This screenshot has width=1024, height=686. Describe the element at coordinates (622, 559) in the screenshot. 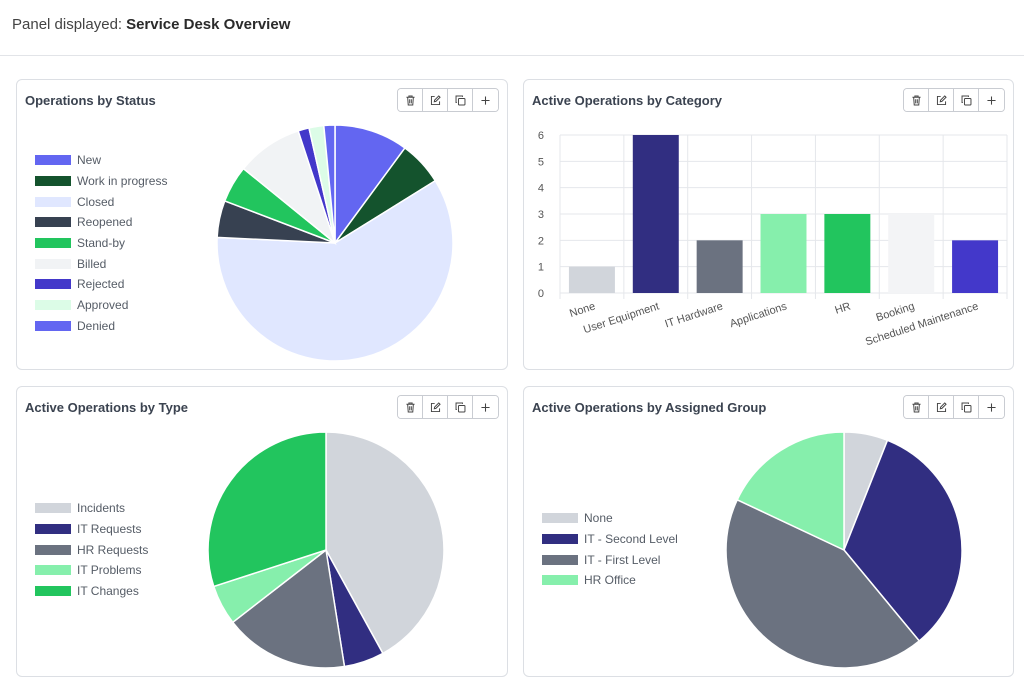

I see `legend-label: IT - First Level` at that location.